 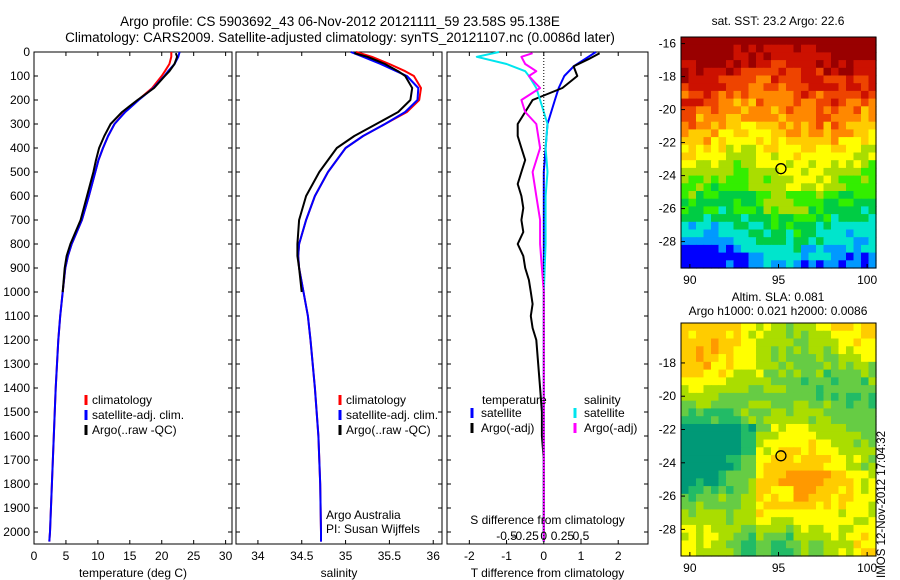 What do you see at coordinates (346, 556) in the screenshot?
I see `salinity-xtick-label: 35` at bounding box center [346, 556].